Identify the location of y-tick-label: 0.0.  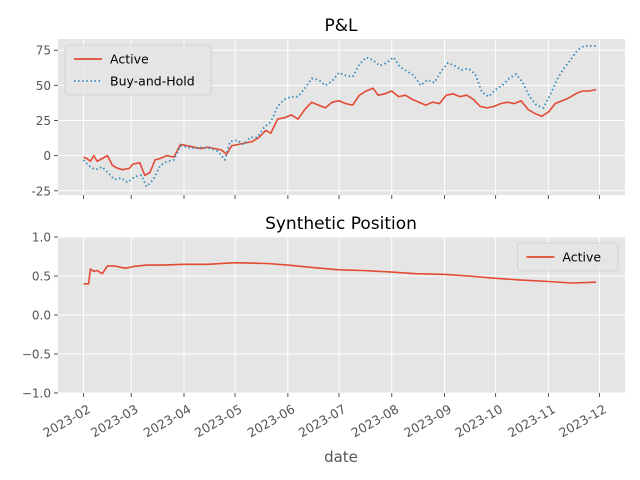
(41, 316).